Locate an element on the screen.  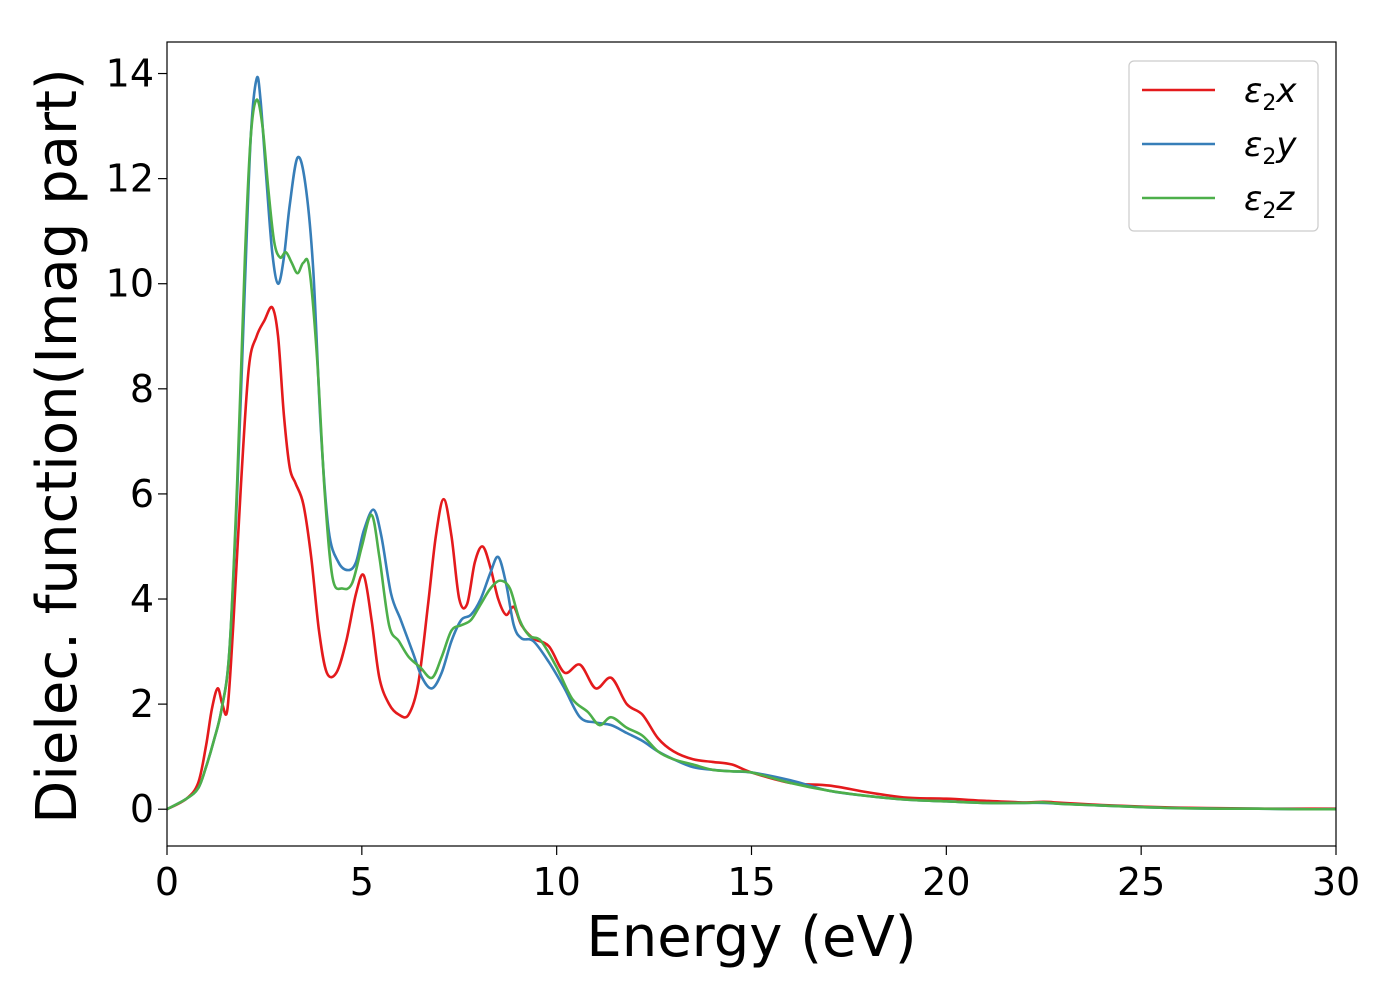
x-tick-label: 5 is located at coordinates (362, 882).